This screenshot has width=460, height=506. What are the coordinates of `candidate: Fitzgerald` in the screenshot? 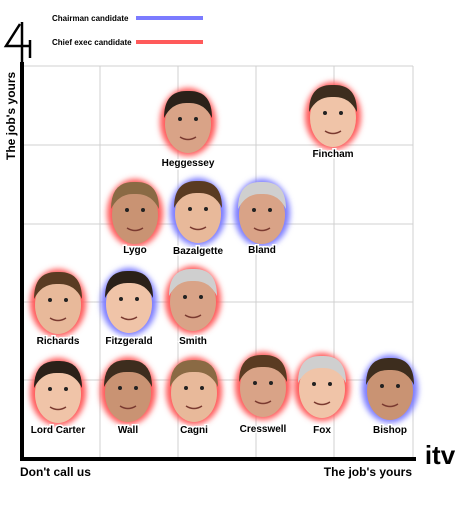 It's located at (129, 308).